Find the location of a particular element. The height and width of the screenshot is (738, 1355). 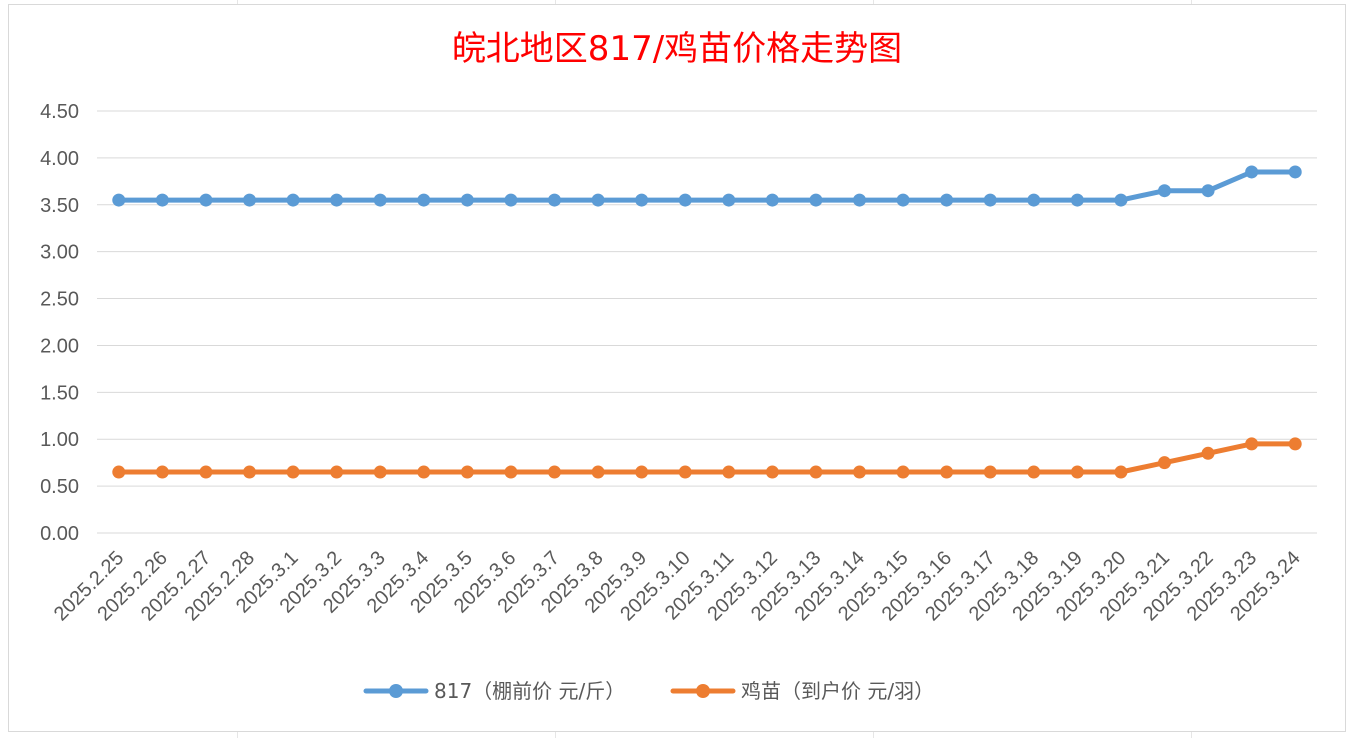

y-tick-label: 3.50 is located at coordinates (59, 206).